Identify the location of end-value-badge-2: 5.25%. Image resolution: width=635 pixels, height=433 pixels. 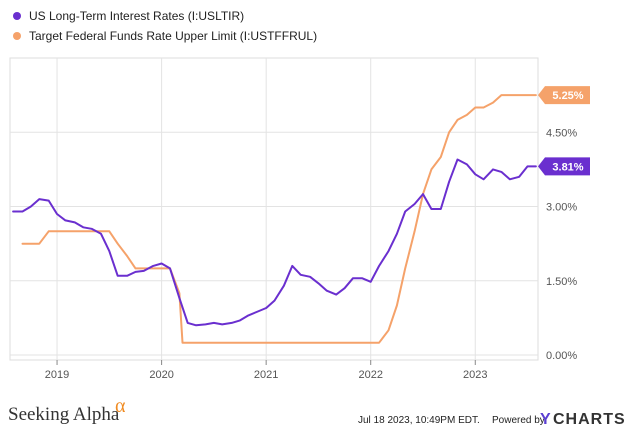
(564, 95).